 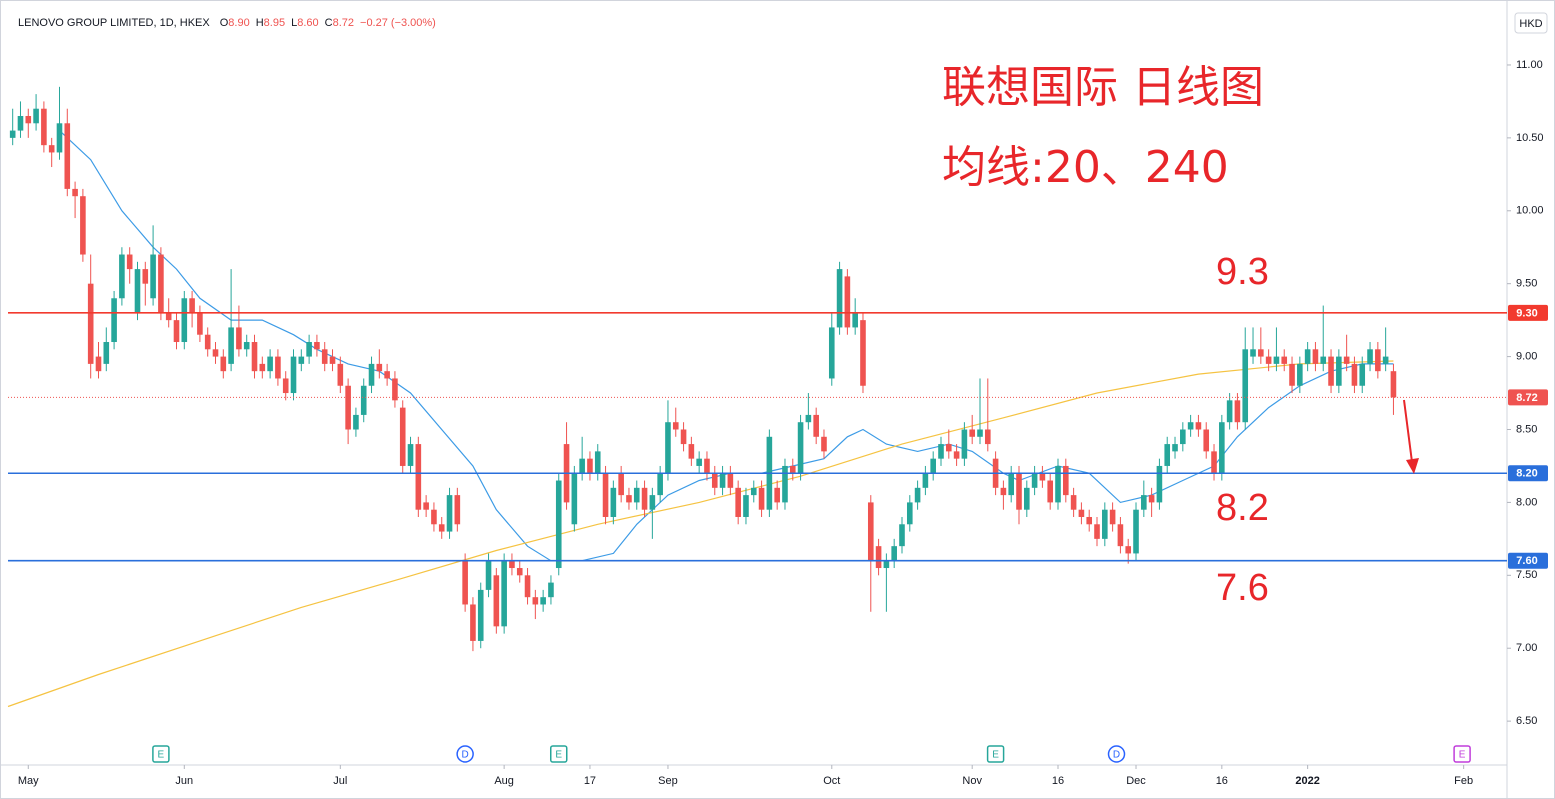 I want to click on price-level-label: 8.20, so click(x=1526, y=474).